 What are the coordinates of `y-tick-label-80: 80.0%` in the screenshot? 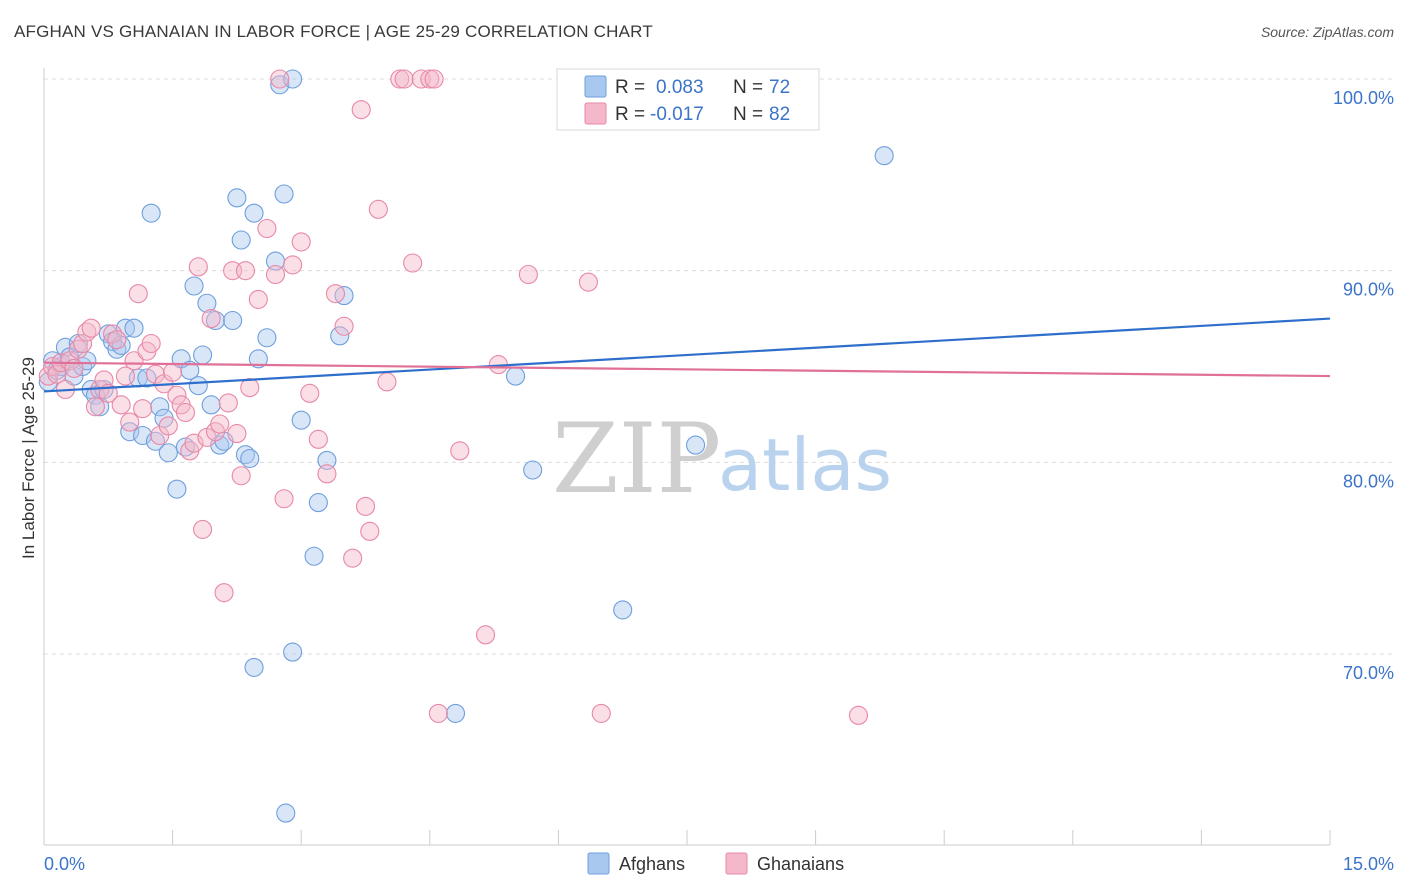 It's located at (1368, 481).